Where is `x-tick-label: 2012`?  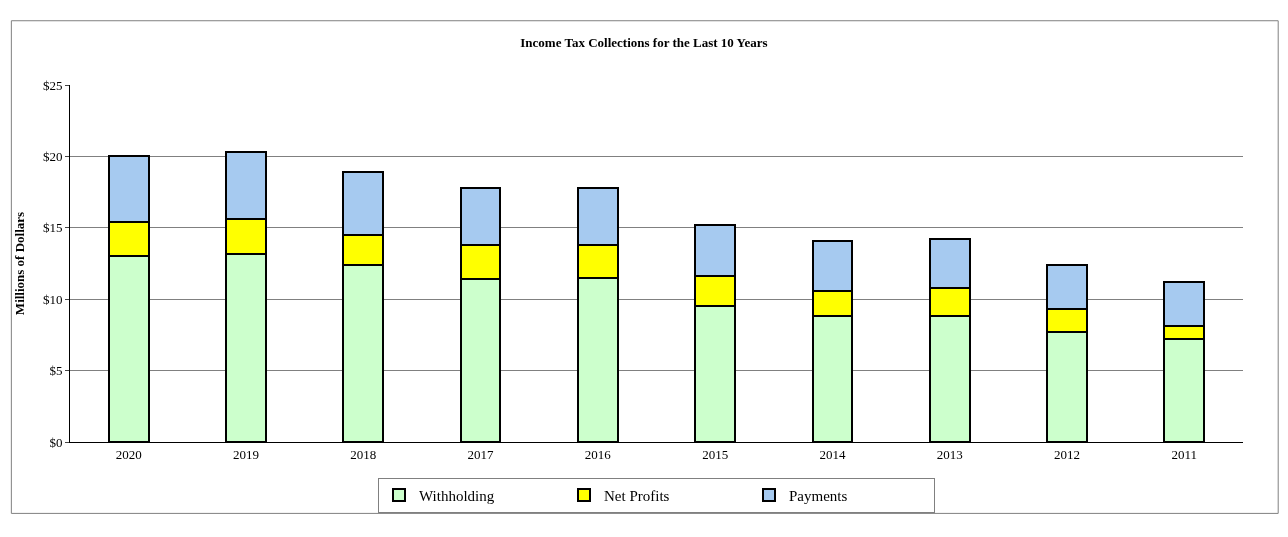
x-tick-label: 2012 is located at coordinates (1067, 454).